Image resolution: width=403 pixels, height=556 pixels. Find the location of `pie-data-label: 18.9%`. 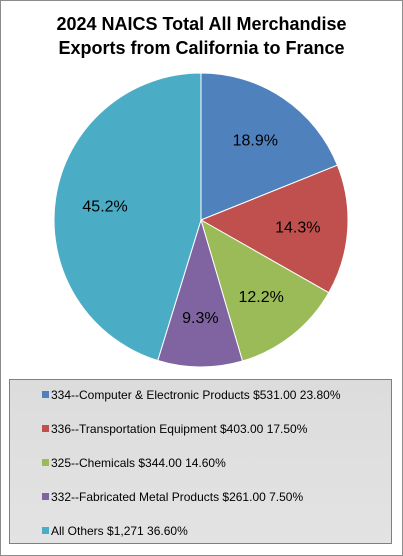

pie-data-label: 18.9% is located at coordinates (255, 141).